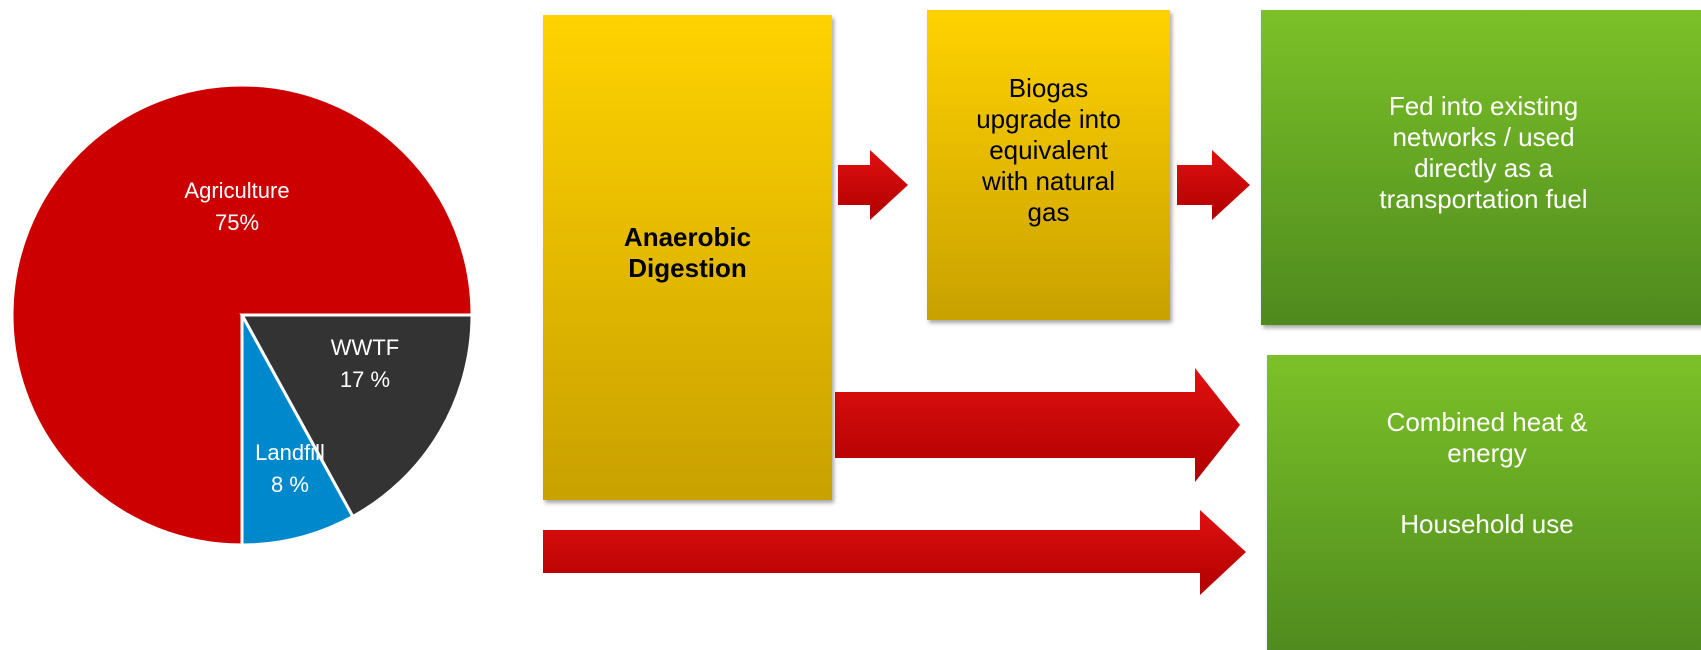  What do you see at coordinates (1487, 437) in the screenshot?
I see `node-label: Combined heat & energy` at bounding box center [1487, 437].